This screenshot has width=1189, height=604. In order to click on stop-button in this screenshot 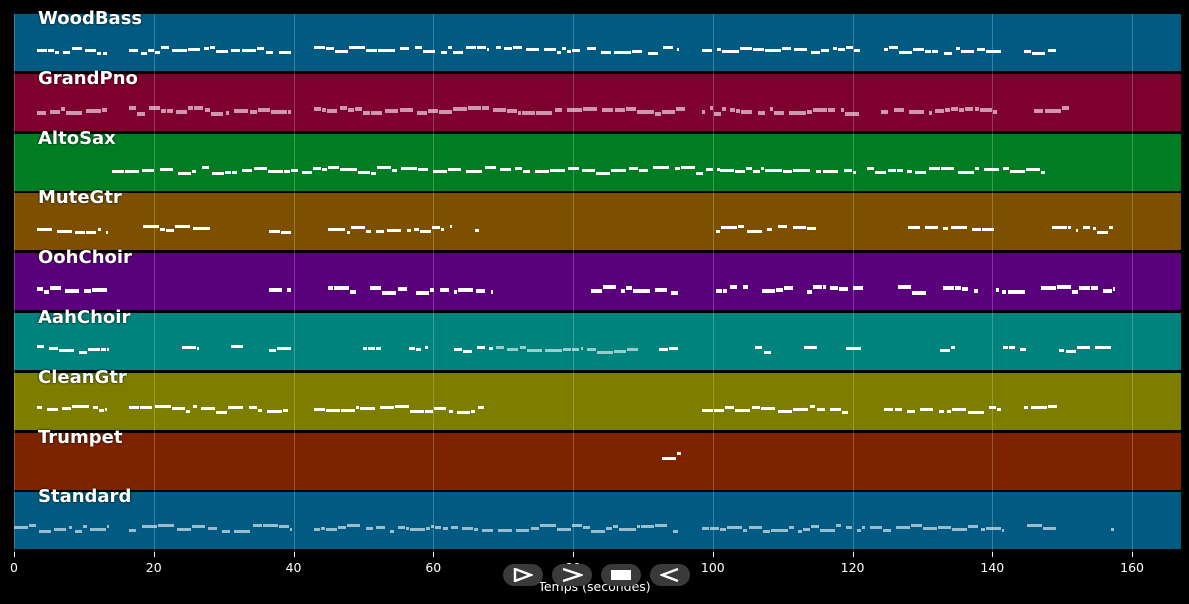, I will do `click(621, 575)`.